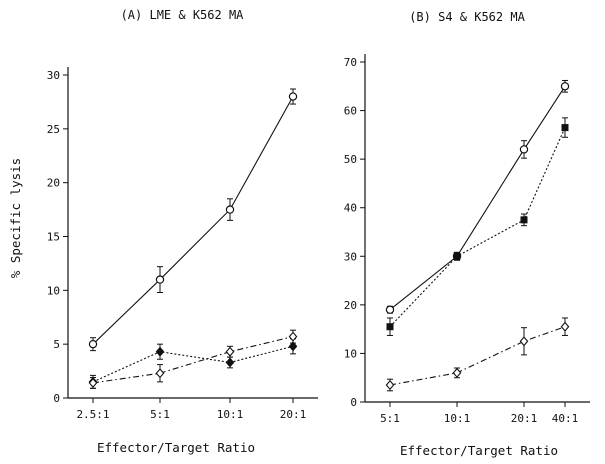 Image resolution: width=605 pixels, height=464 pixels. What do you see at coordinates (350, 62) in the screenshot?
I see `y-tick-label-b: 70` at bounding box center [350, 62].